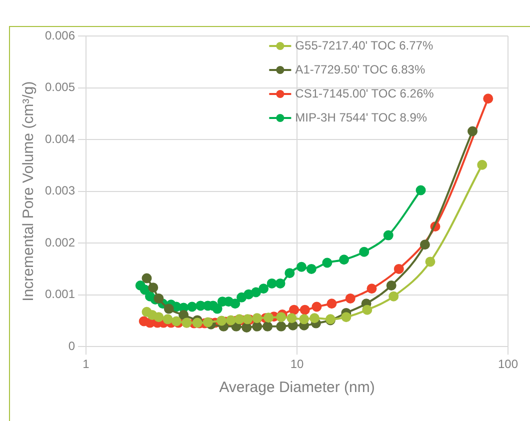 Image resolution: width=530 pixels, height=421 pixels. I want to click on y-tick-label: 0.004, so click(60, 139).